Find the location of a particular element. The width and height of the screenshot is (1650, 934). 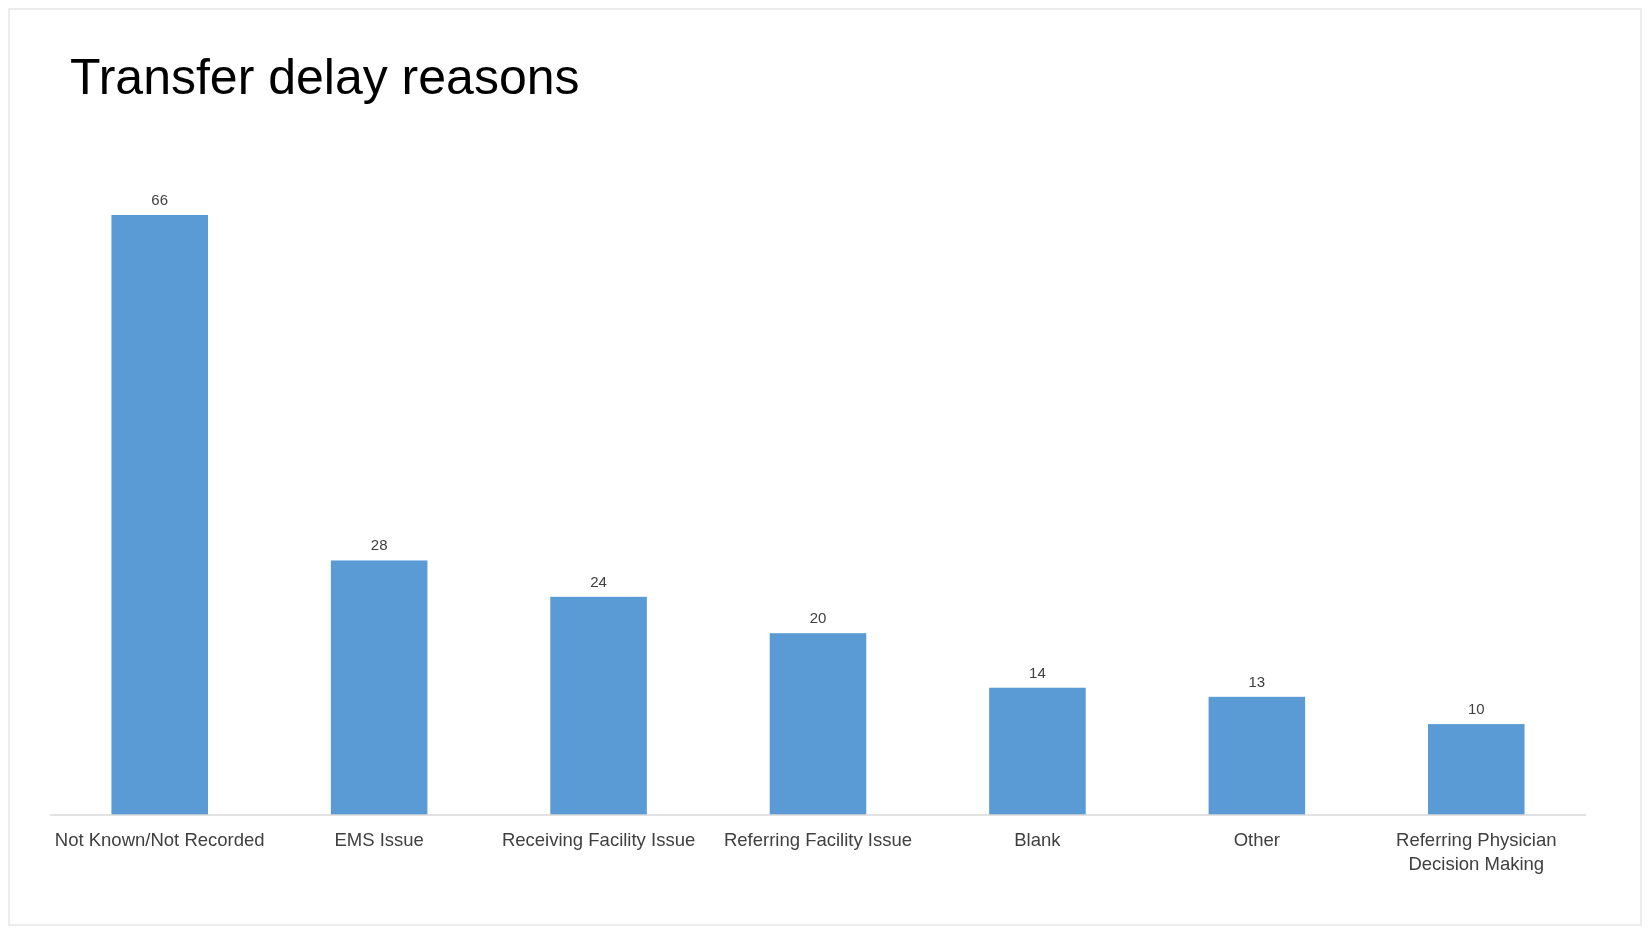

x-tick-label: Other is located at coordinates (1256, 839).